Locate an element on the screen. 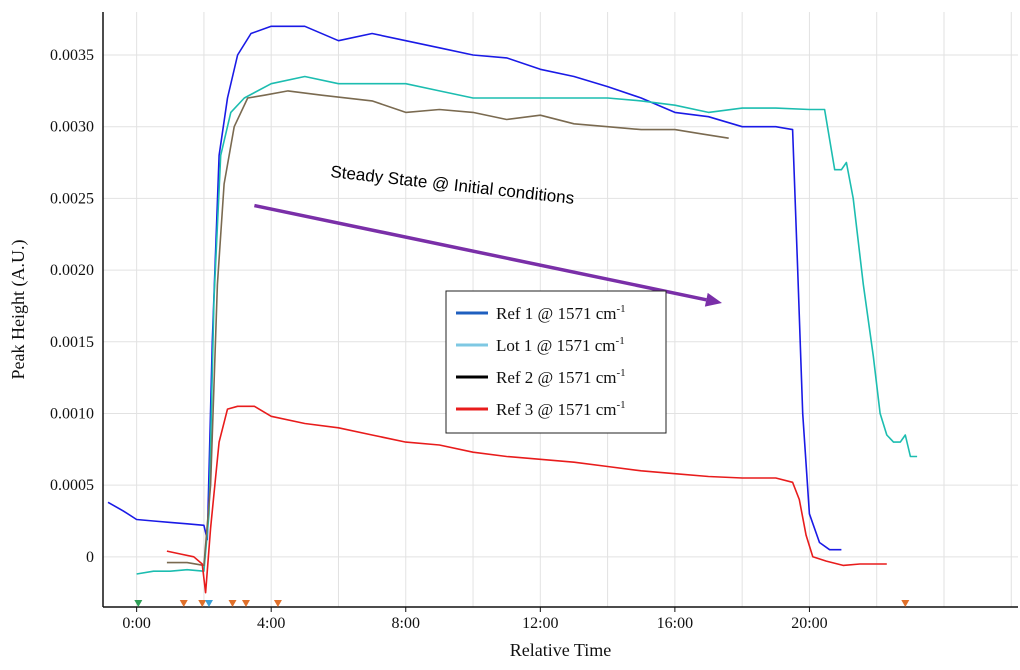  steady-state-arrow is located at coordinates (480, 252).